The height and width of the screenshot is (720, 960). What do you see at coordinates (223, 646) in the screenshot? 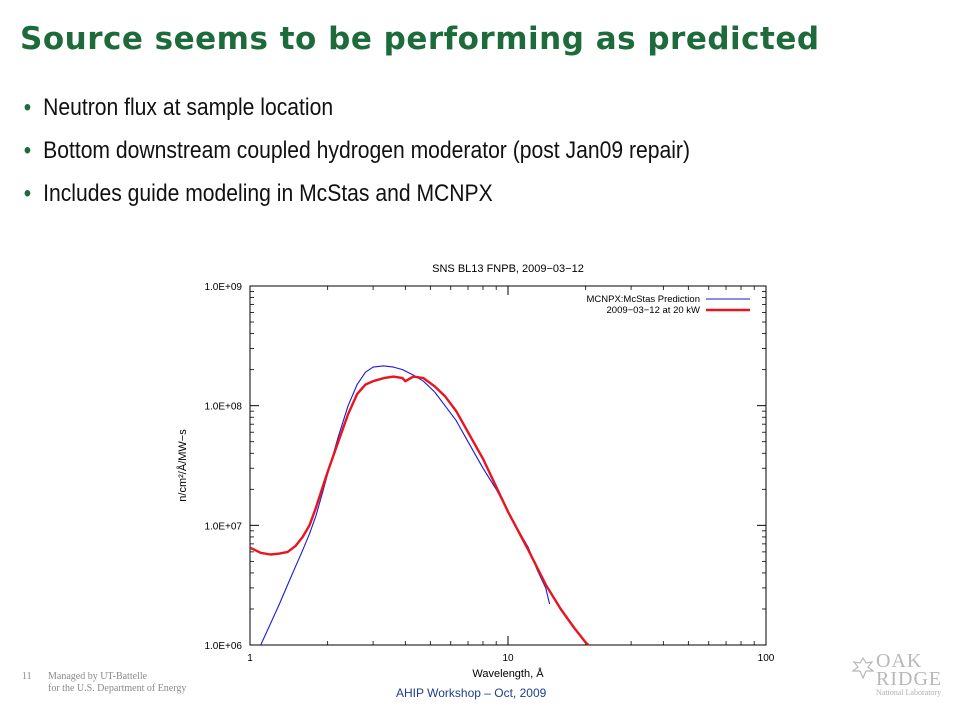
I see `y-tick-label: 1.0E+06` at bounding box center [223, 646].